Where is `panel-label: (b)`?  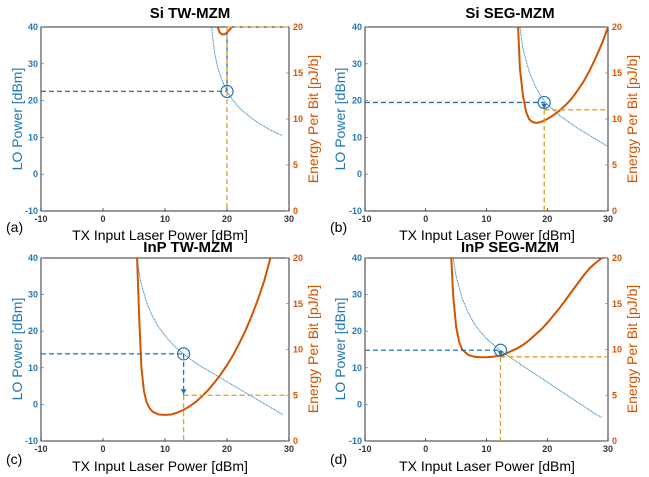 panel-label: (b) is located at coordinates (338, 227).